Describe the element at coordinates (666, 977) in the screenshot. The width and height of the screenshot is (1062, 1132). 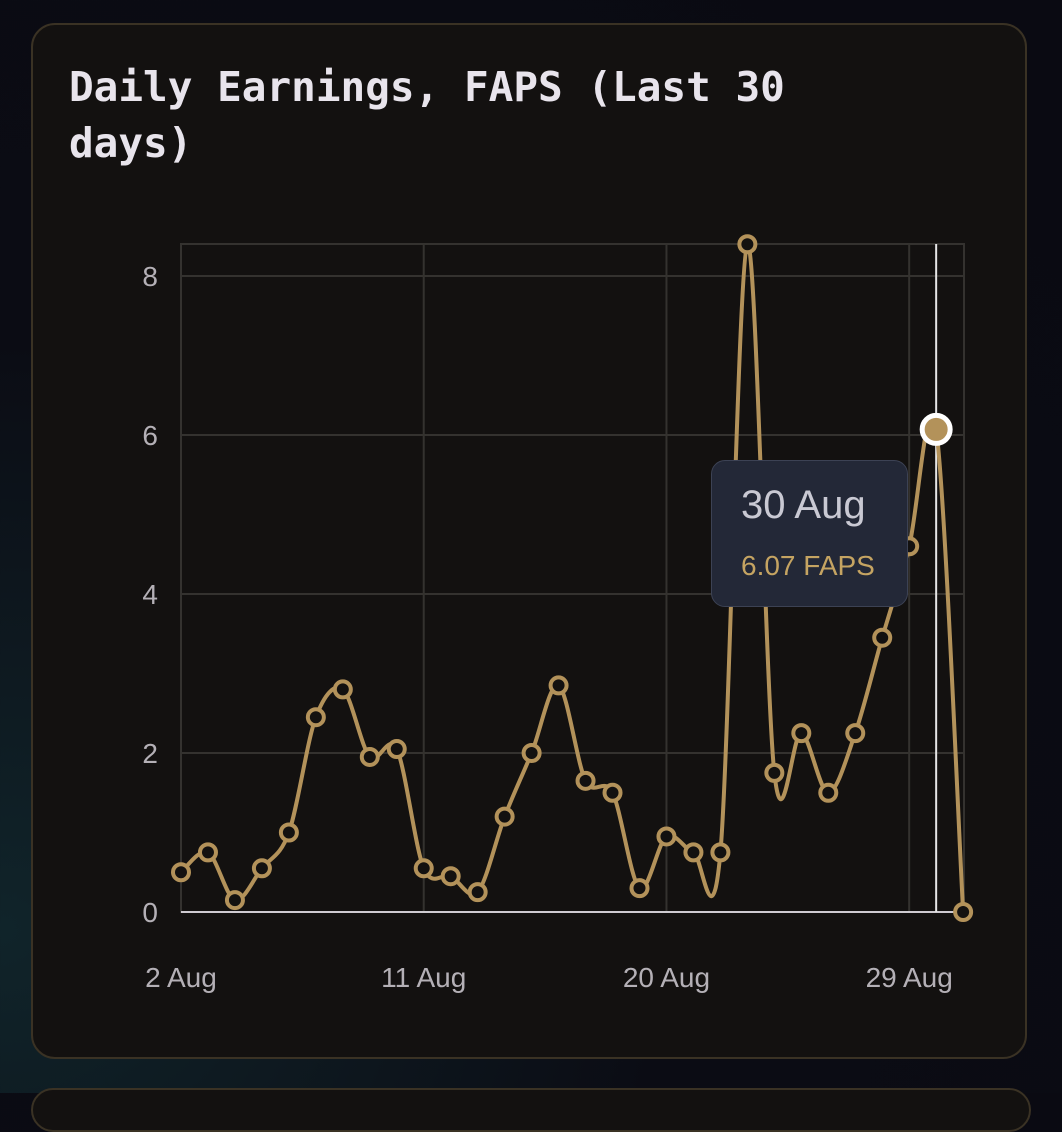
I see `x-tick-label: 20 Aug` at that location.